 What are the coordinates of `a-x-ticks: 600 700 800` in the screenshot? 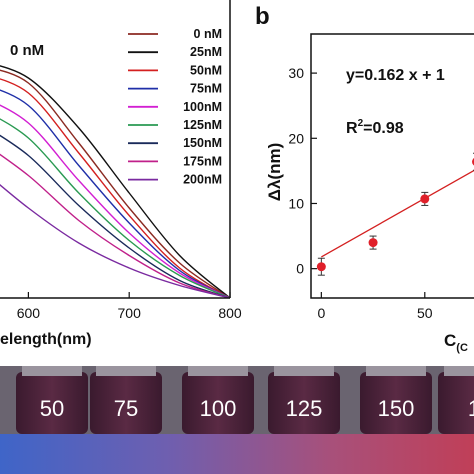 It's located at (129, 306).